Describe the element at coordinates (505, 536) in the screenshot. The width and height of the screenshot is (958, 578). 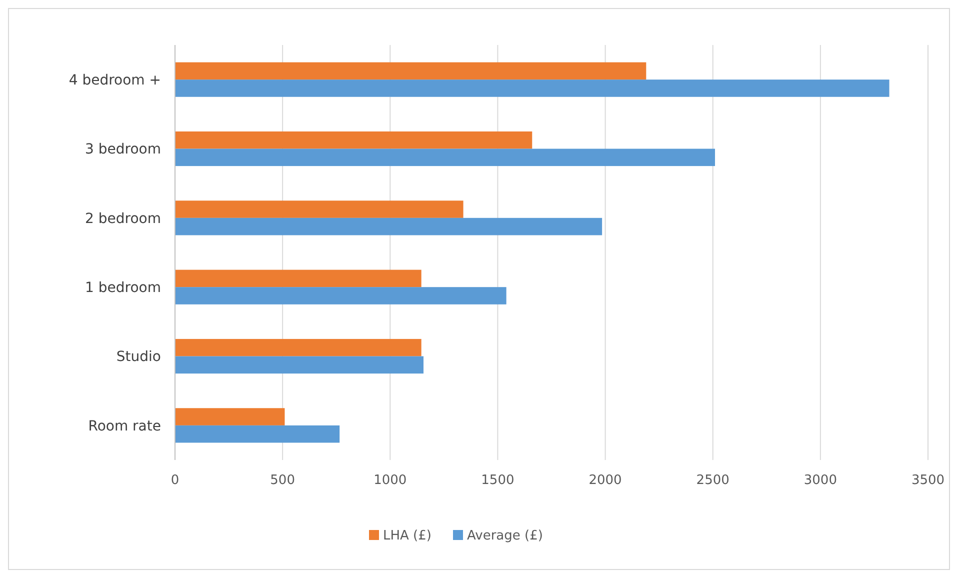
I see `legend-label: Average (£)` at that location.